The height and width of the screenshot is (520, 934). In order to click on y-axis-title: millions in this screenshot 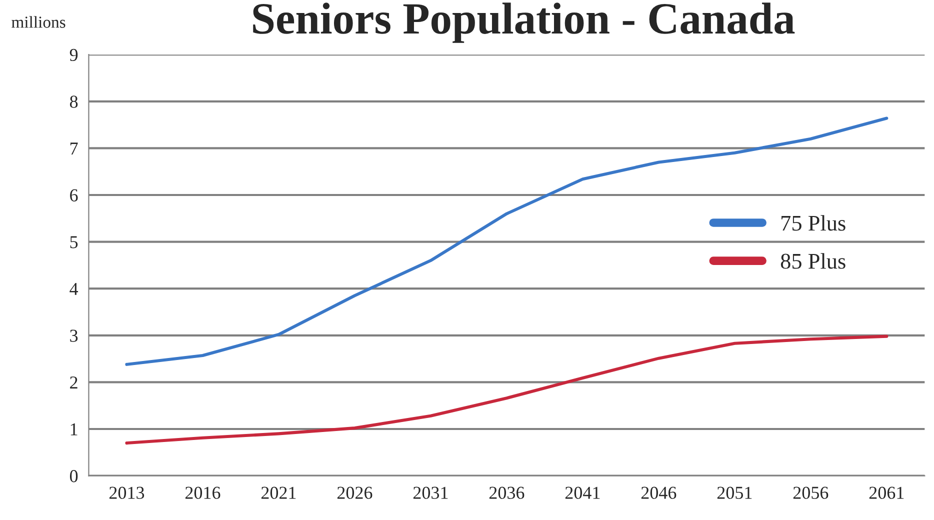, I will do `click(39, 22)`.